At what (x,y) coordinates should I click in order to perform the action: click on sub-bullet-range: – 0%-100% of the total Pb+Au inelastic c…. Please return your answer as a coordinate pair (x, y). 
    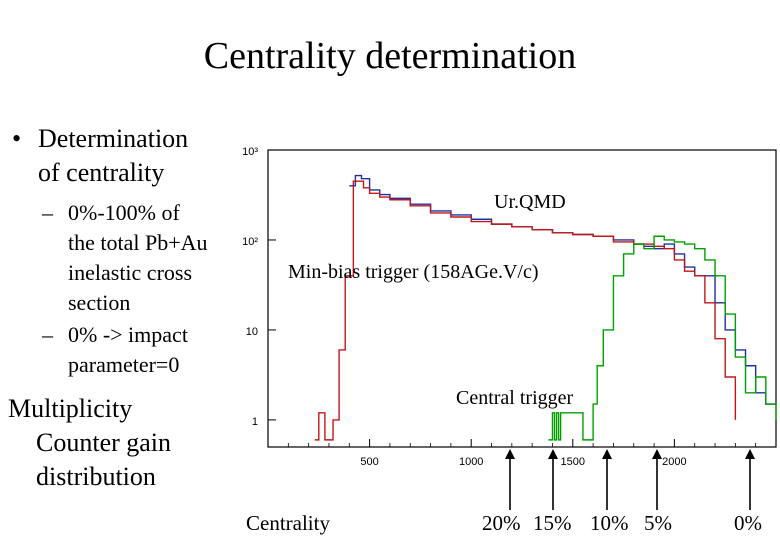
    Looking at the image, I should click on (125, 258).